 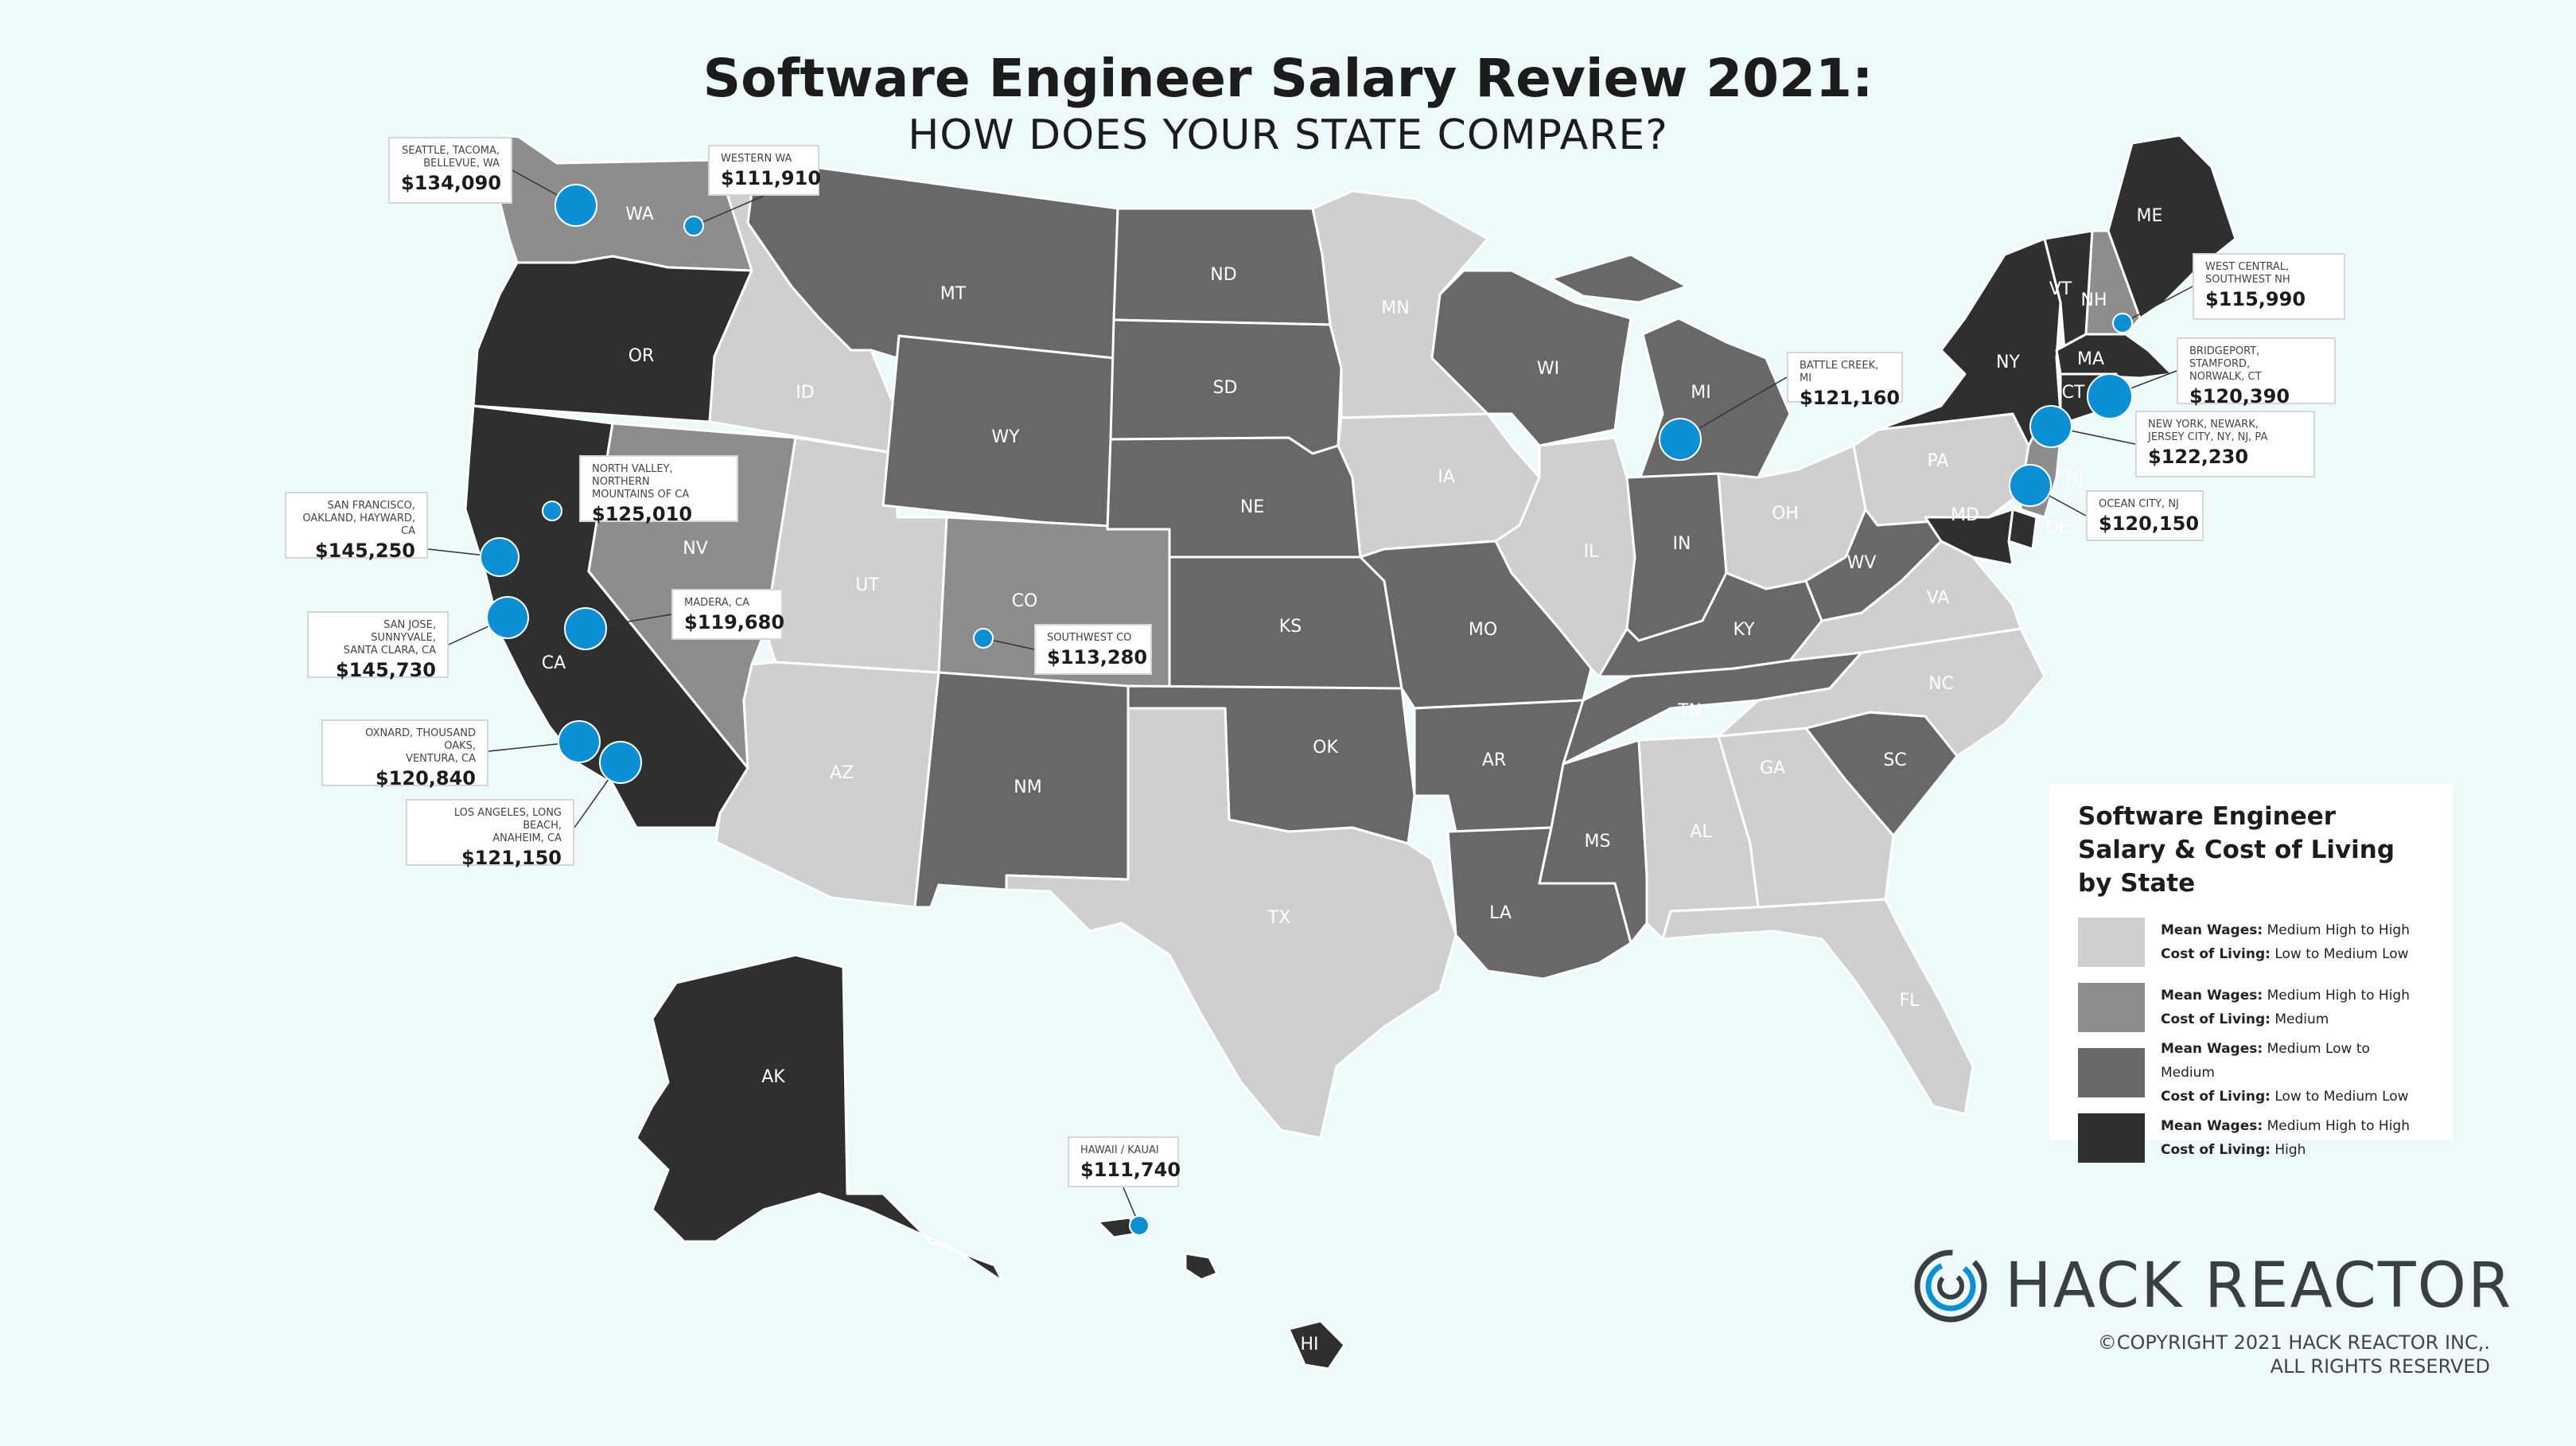 I want to click on state-label-MA: MA, so click(x=2091, y=359).